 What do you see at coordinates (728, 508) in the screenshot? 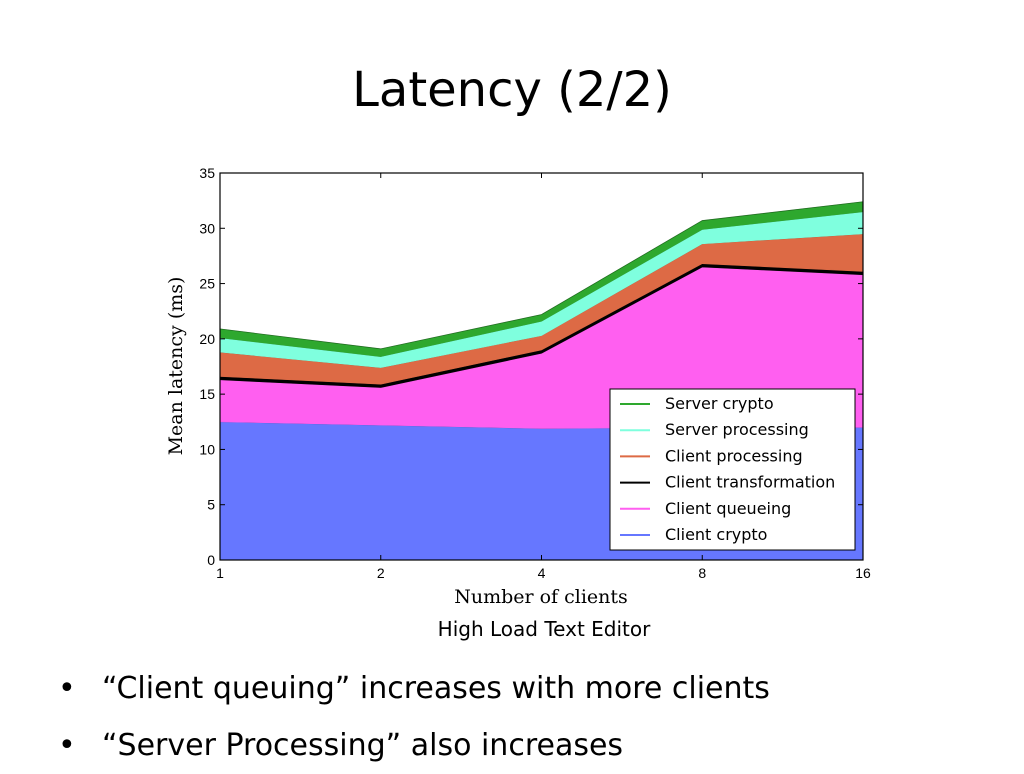
I see `legend-label-client-queueing: Client queueing` at bounding box center [728, 508].